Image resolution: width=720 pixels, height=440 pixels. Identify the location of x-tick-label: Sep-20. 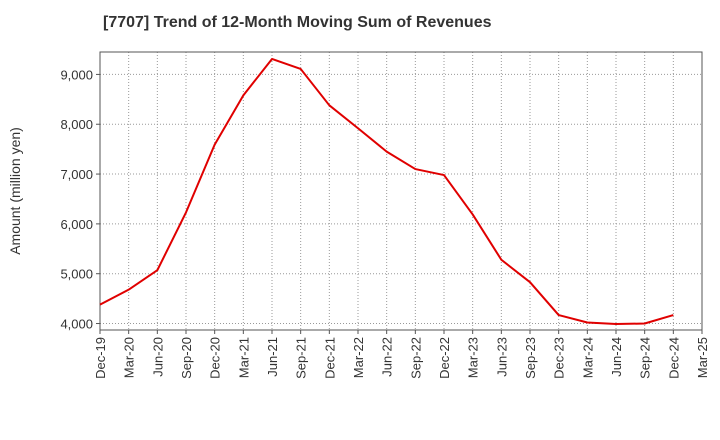
(186, 358).